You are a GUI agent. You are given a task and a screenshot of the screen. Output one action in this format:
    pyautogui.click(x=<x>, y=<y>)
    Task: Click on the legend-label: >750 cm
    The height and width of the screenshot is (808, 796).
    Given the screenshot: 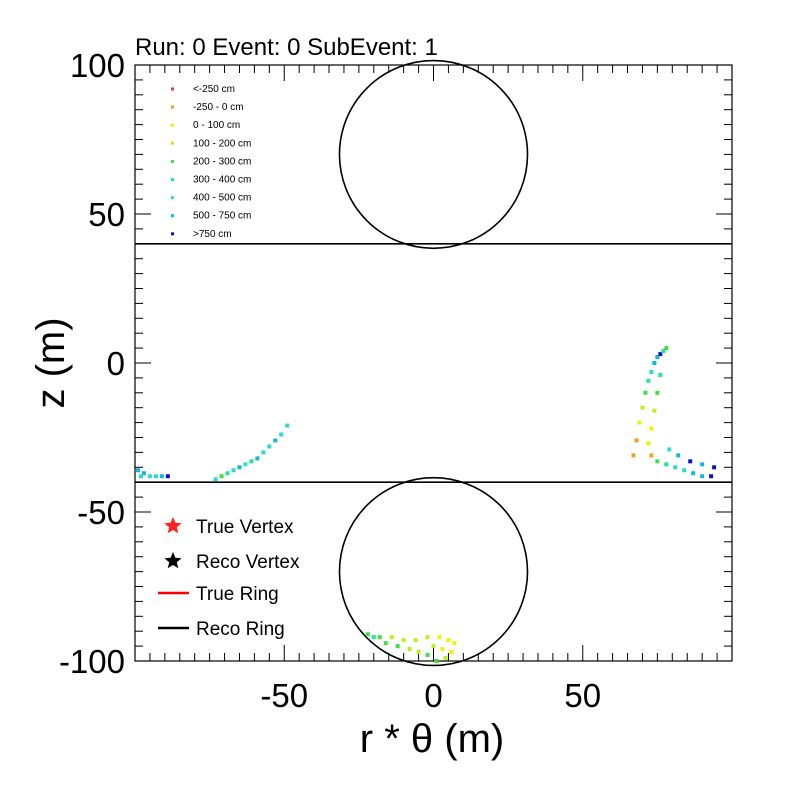 What is the action you would take?
    pyautogui.click(x=212, y=234)
    